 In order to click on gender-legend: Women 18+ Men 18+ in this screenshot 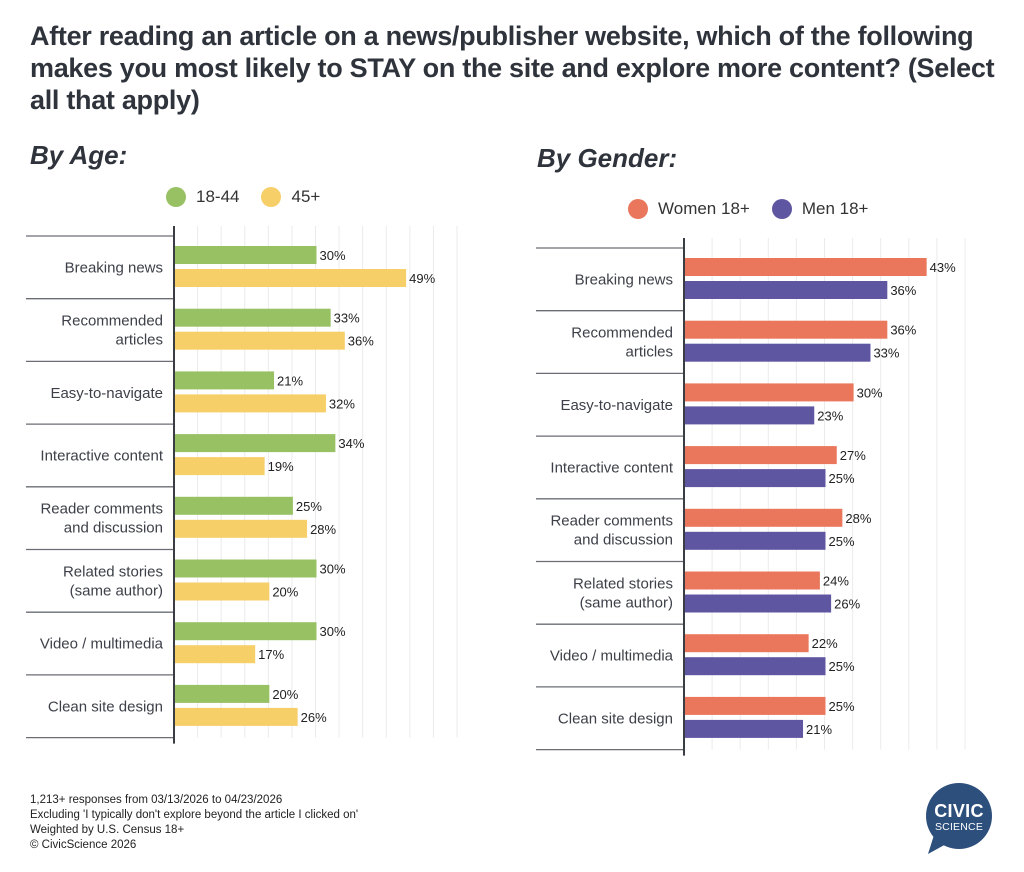, I will do `click(759, 209)`.